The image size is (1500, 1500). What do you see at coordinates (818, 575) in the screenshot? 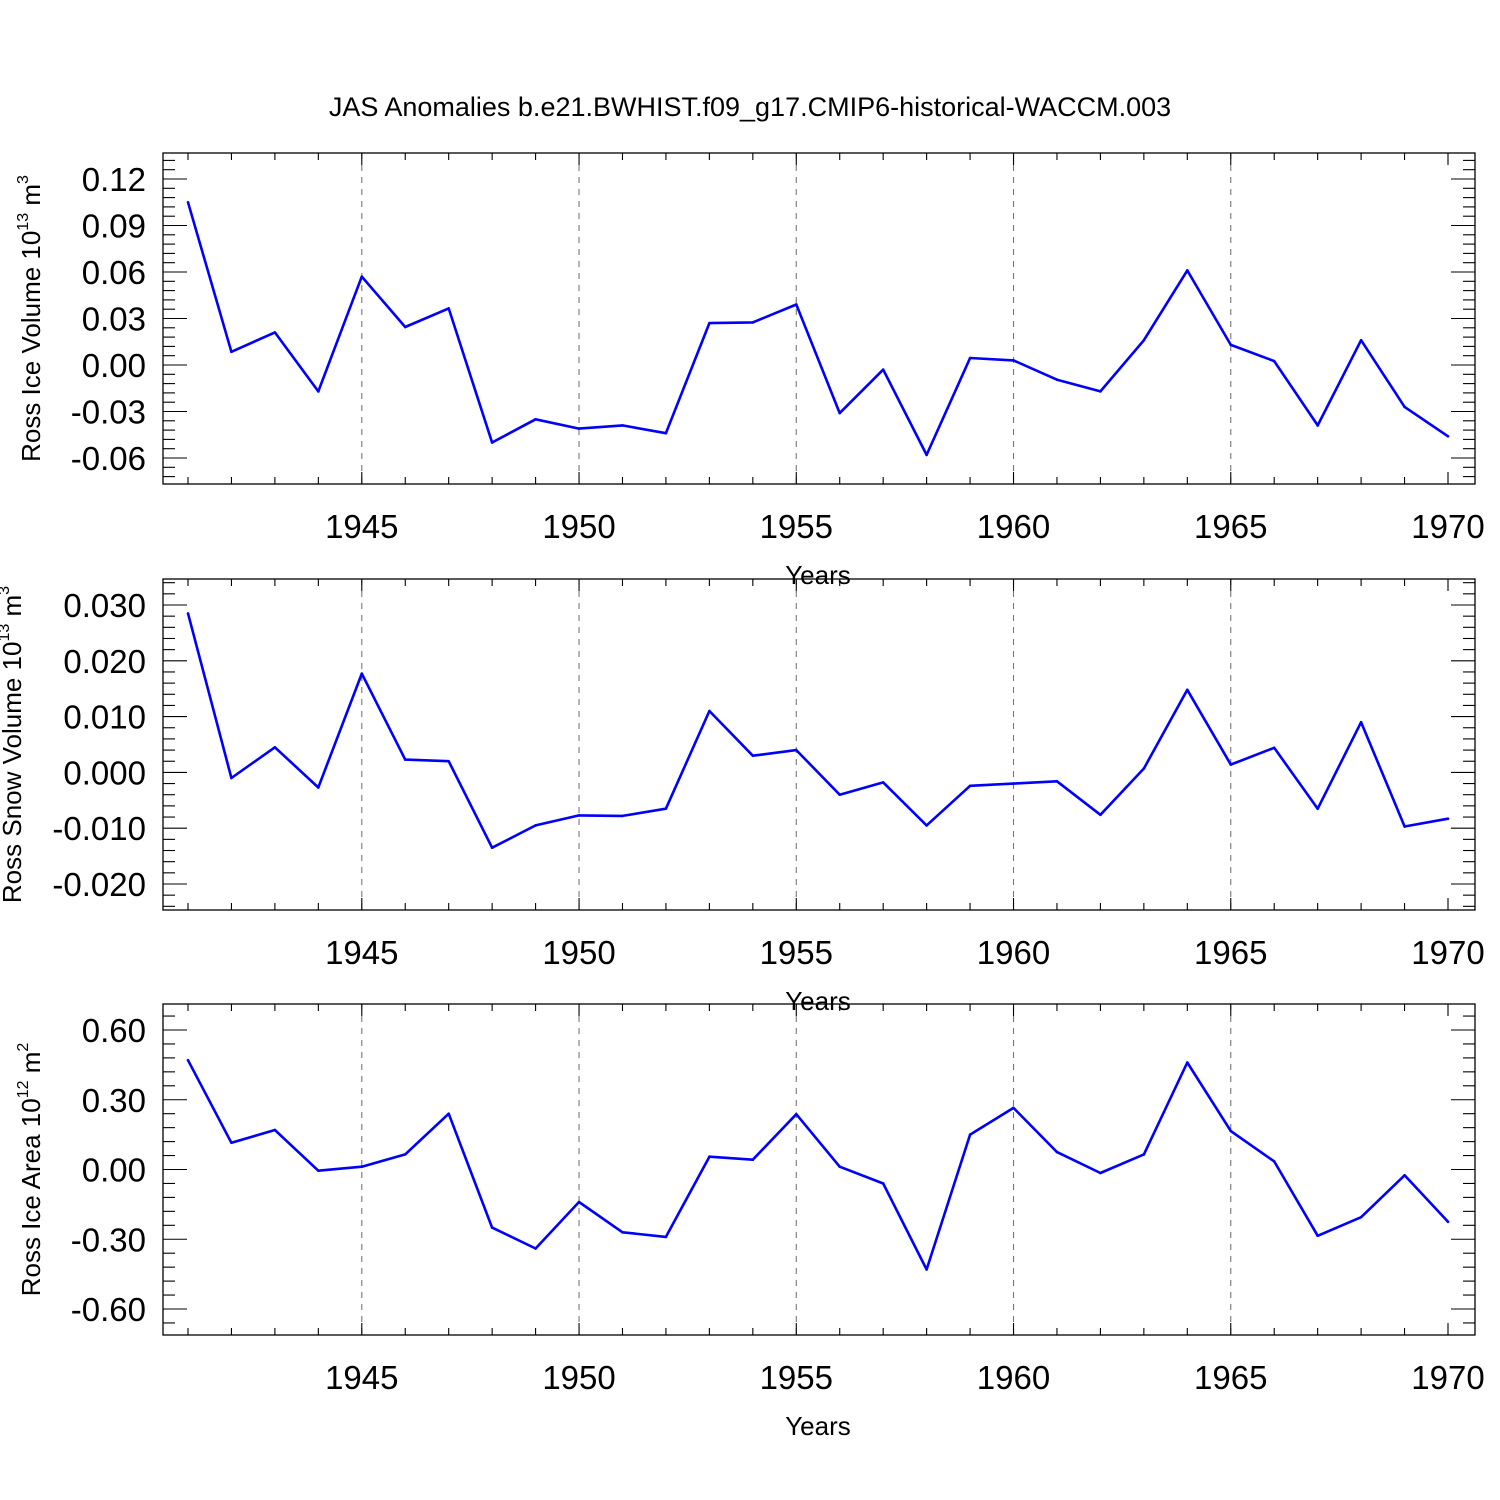
I see `x-axis-label: Years` at bounding box center [818, 575].